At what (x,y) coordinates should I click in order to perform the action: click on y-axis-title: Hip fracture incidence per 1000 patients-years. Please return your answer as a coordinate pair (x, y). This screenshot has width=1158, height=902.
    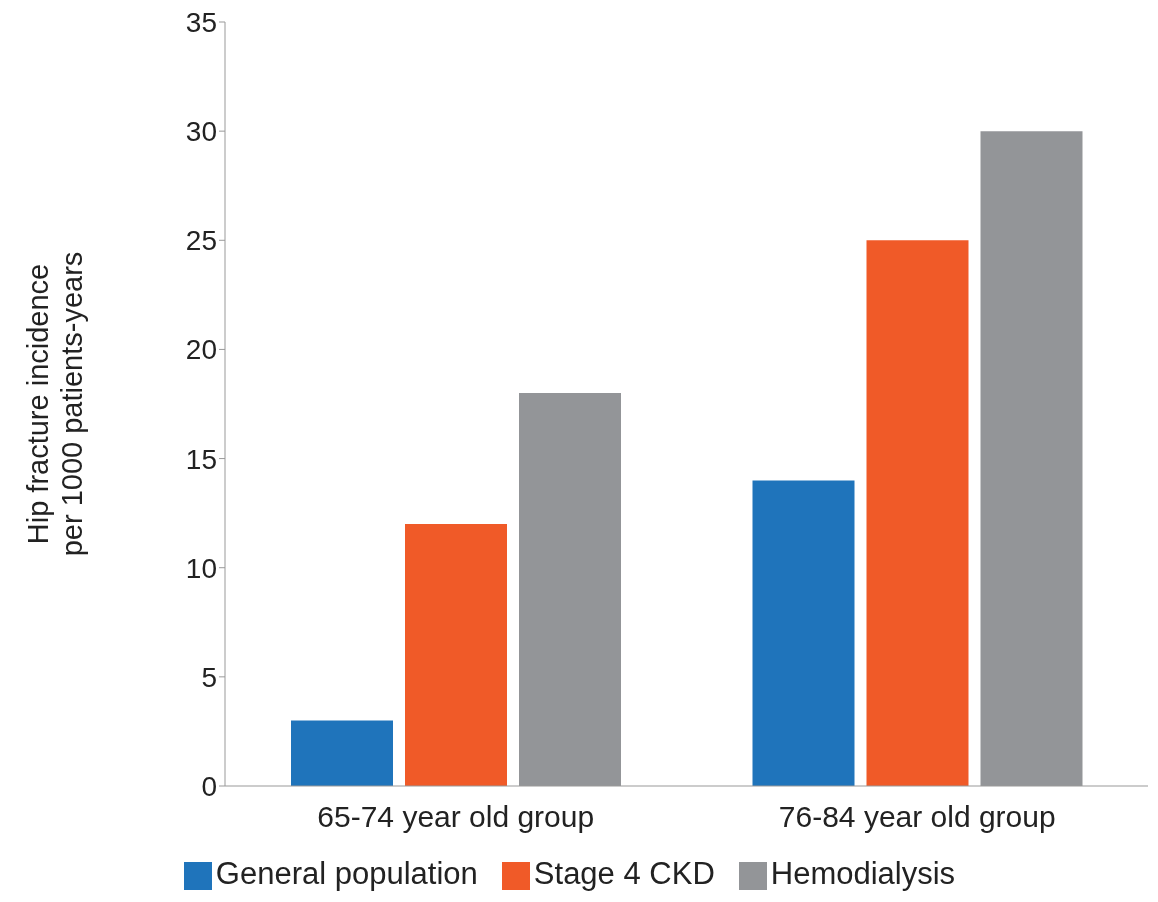
    Looking at the image, I should click on (55, 404).